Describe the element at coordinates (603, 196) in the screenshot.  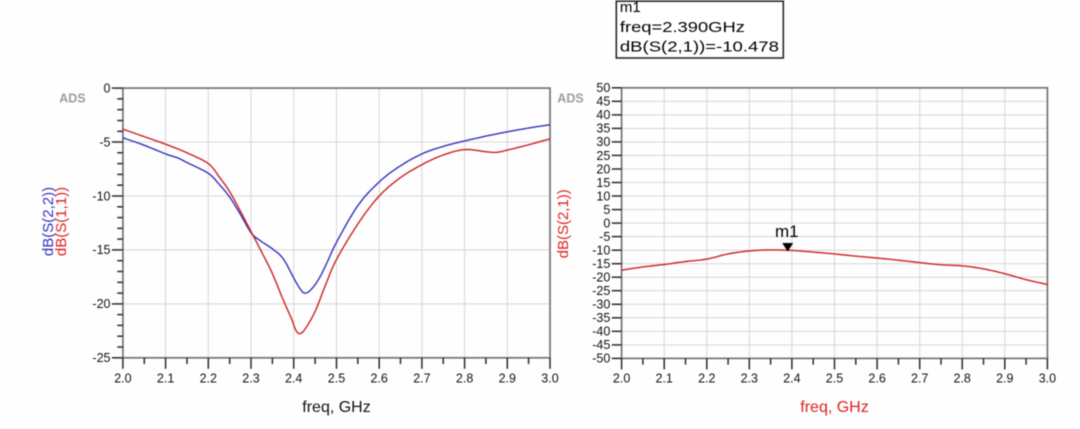
I see `svg-text: 10` at that location.